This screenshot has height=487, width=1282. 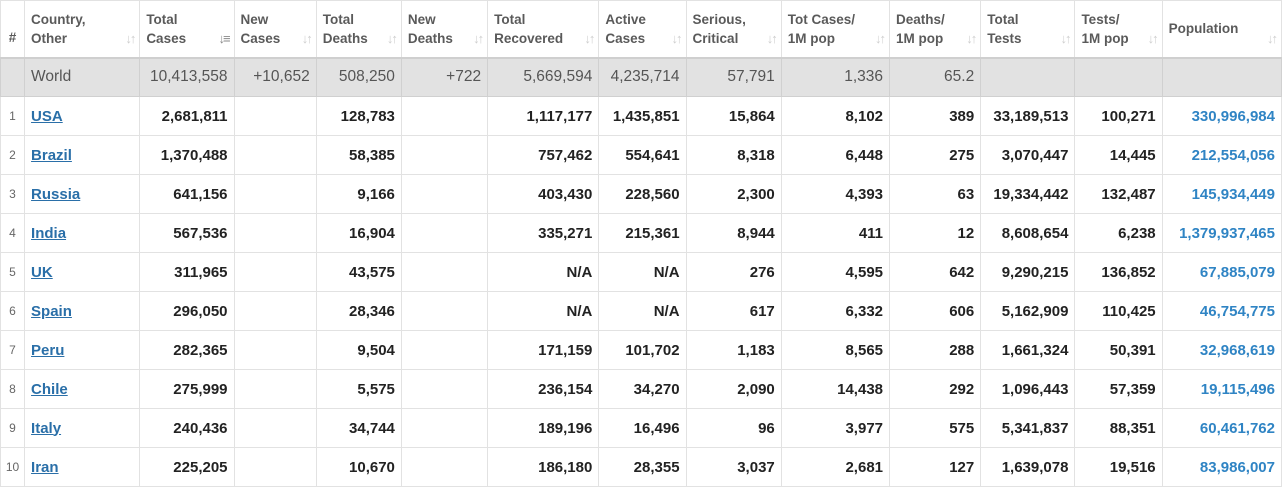 What do you see at coordinates (358, 77) in the screenshot?
I see `cell-total-deaths: 508,250` at bounding box center [358, 77].